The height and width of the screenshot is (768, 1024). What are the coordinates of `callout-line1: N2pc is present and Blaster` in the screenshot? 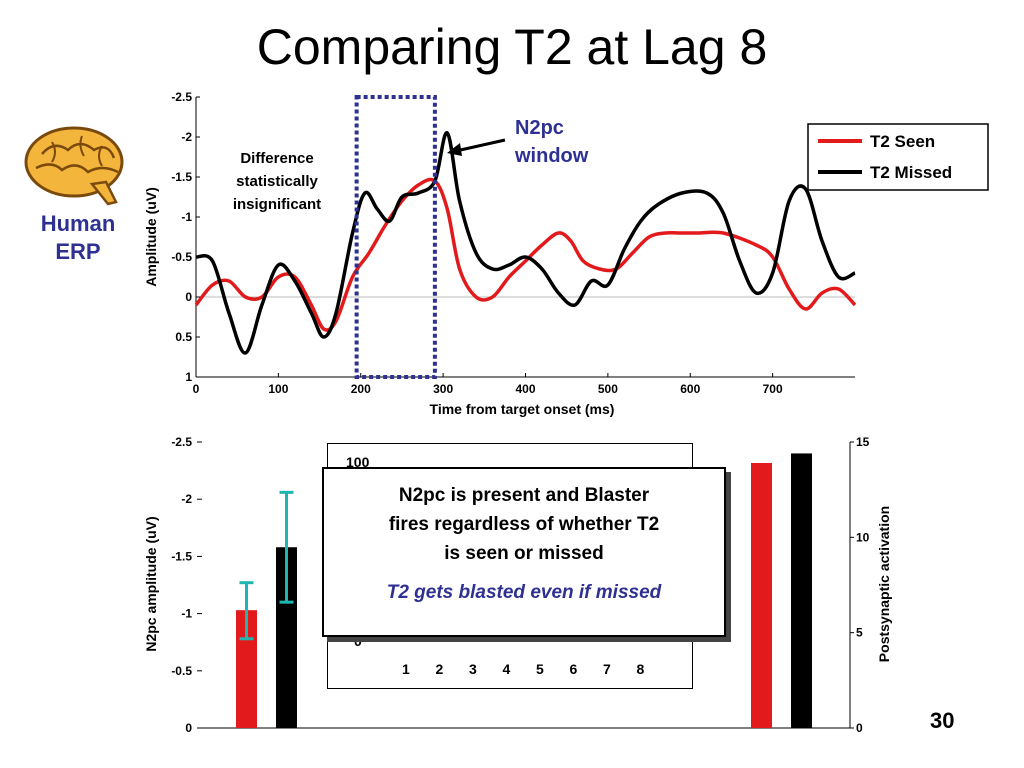 It's located at (524, 495).